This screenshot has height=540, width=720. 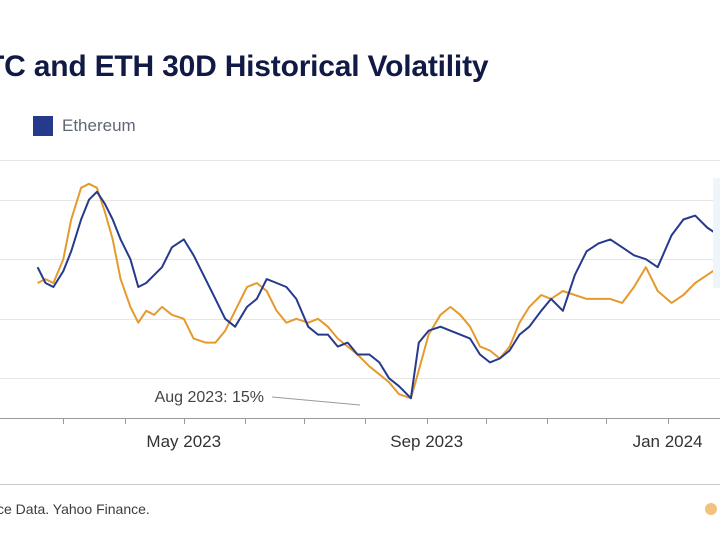 I want to click on legend: Ethereum, so click(x=84, y=126).